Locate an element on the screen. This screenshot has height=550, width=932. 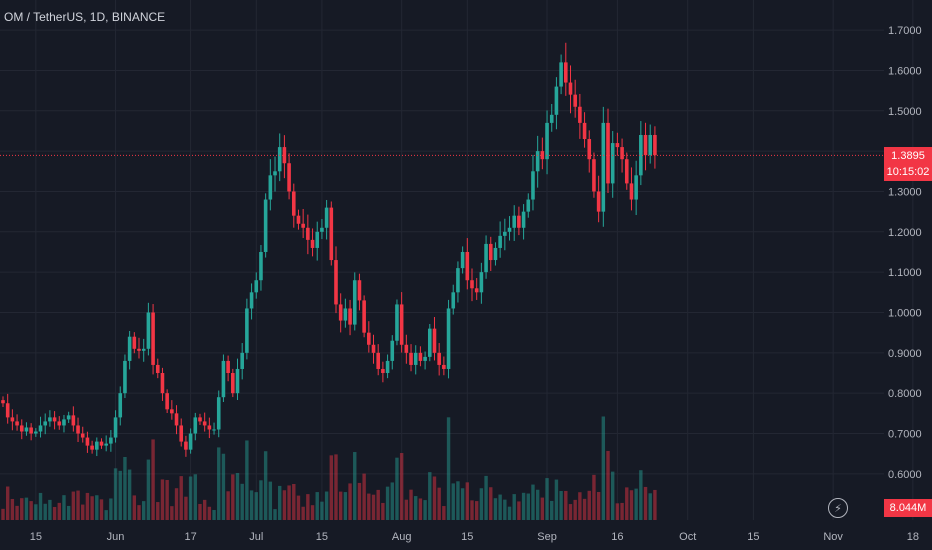
symbol-title: OM / TetherUS, 1D, BINANCE is located at coordinates (85, 17).